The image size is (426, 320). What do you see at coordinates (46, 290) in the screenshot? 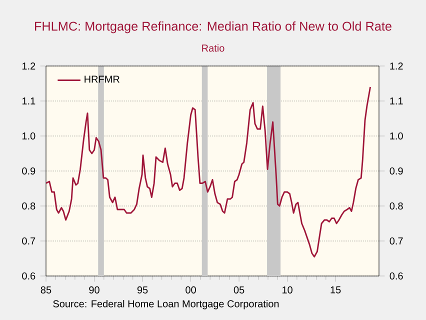
I see `x-tick-label: 85` at bounding box center [46, 290].